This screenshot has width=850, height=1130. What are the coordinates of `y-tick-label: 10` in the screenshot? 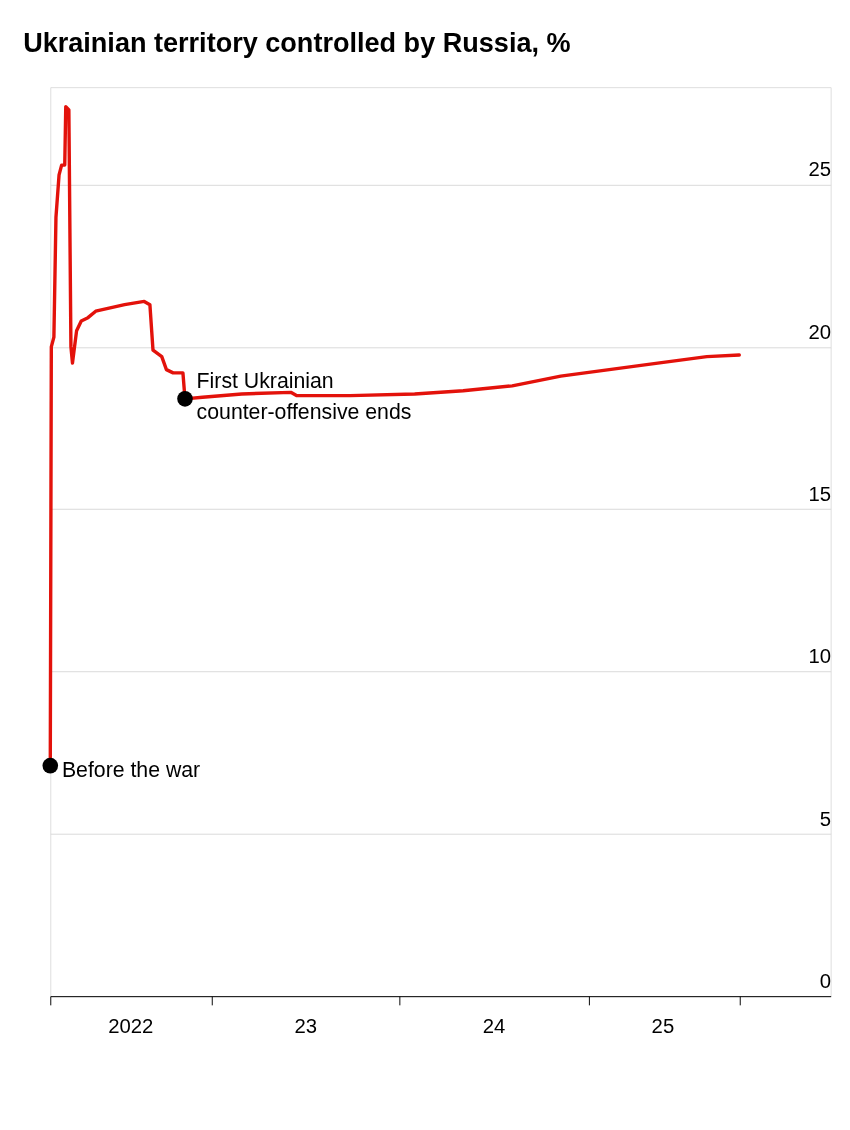 It's located at (820, 656).